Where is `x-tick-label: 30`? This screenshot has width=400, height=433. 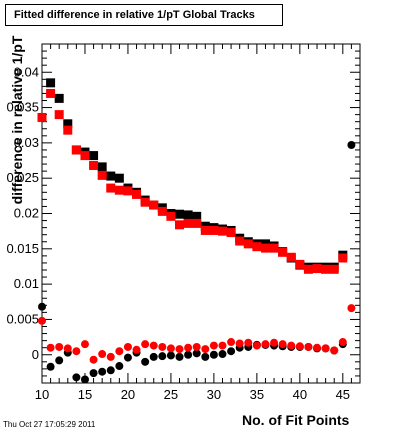
x-tick-label: 30 is located at coordinates (214, 394).